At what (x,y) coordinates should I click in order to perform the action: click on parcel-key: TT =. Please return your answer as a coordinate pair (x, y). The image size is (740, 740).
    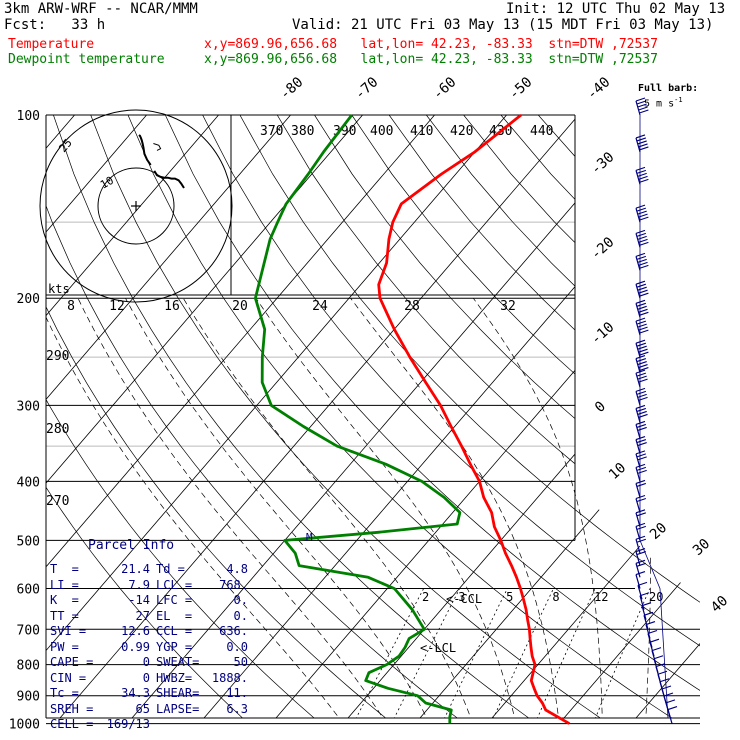
    Looking at the image, I should click on (64, 615).